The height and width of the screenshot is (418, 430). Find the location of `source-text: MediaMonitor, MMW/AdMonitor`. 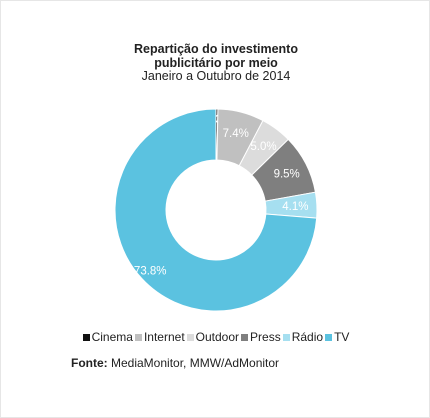

source-text: MediaMonitor, MMW/AdMonitor is located at coordinates (195, 363).